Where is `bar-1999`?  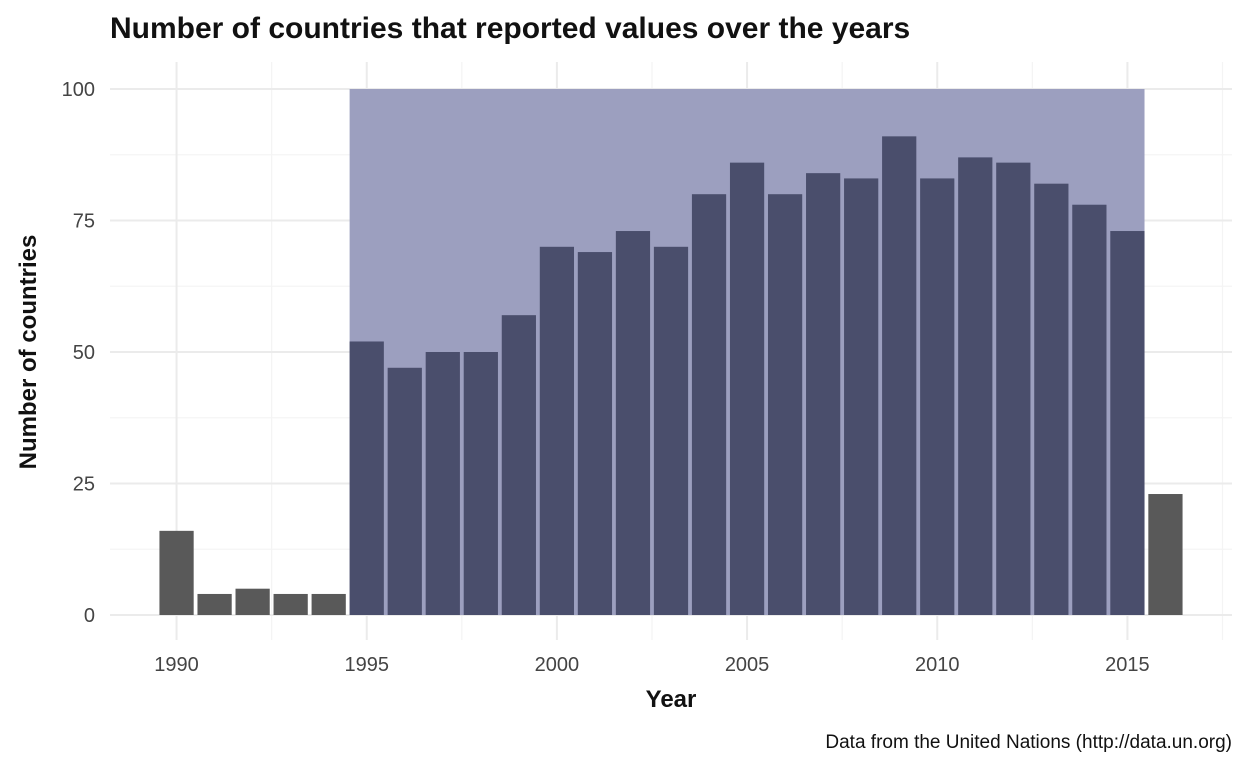
bar-1999 is located at coordinates (518, 465).